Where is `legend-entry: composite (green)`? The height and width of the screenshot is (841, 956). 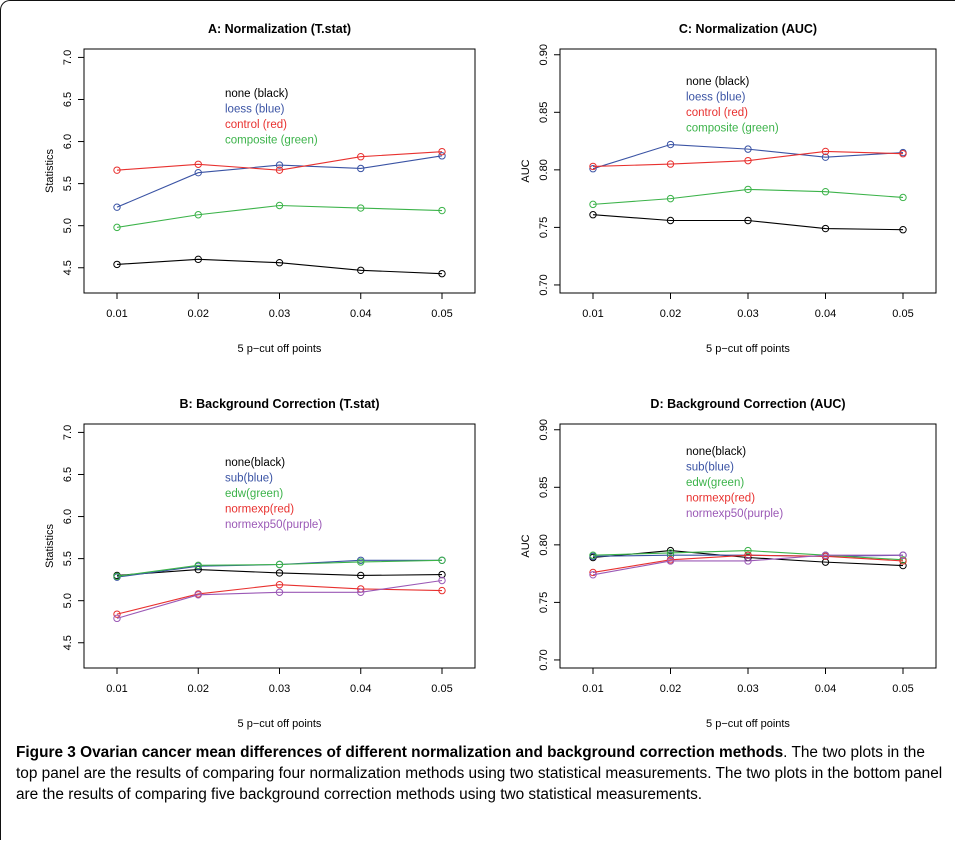
legend-entry: composite (green) is located at coordinates (271, 141).